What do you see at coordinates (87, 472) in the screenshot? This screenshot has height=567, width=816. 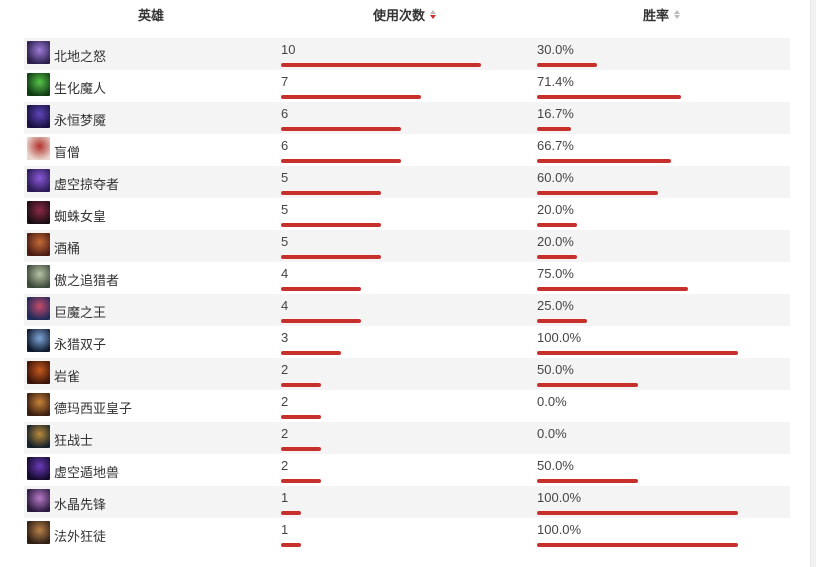 I see `hero-name: 虚空遁地兽` at bounding box center [87, 472].